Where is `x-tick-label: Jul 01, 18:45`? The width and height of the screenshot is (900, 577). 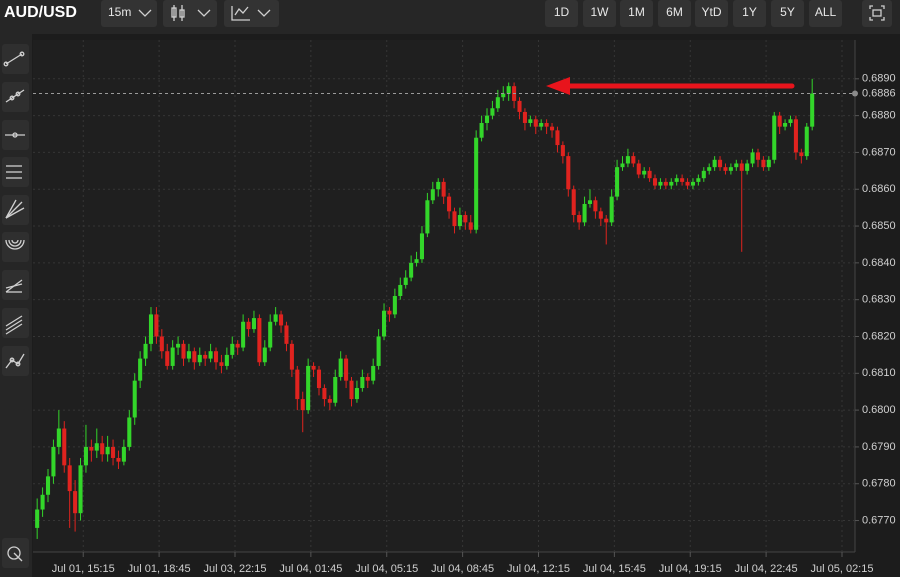 x-tick-label: Jul 01, 18:45 is located at coordinates (159, 569).